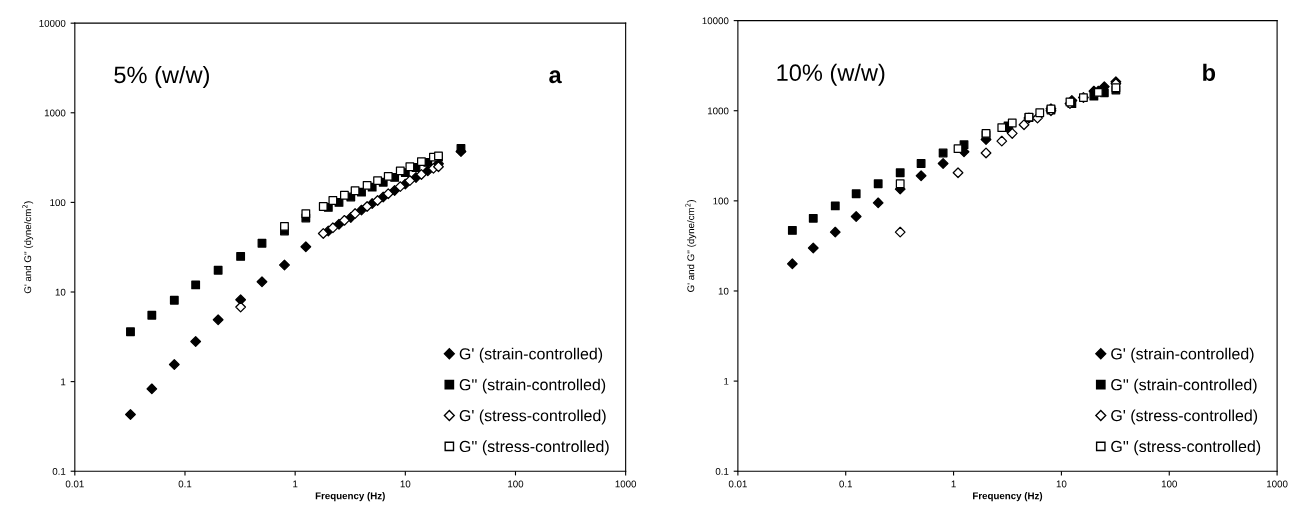 This screenshot has width=1290, height=515. Describe the element at coordinates (555, 77) in the screenshot. I see `annotation: a` at that location.